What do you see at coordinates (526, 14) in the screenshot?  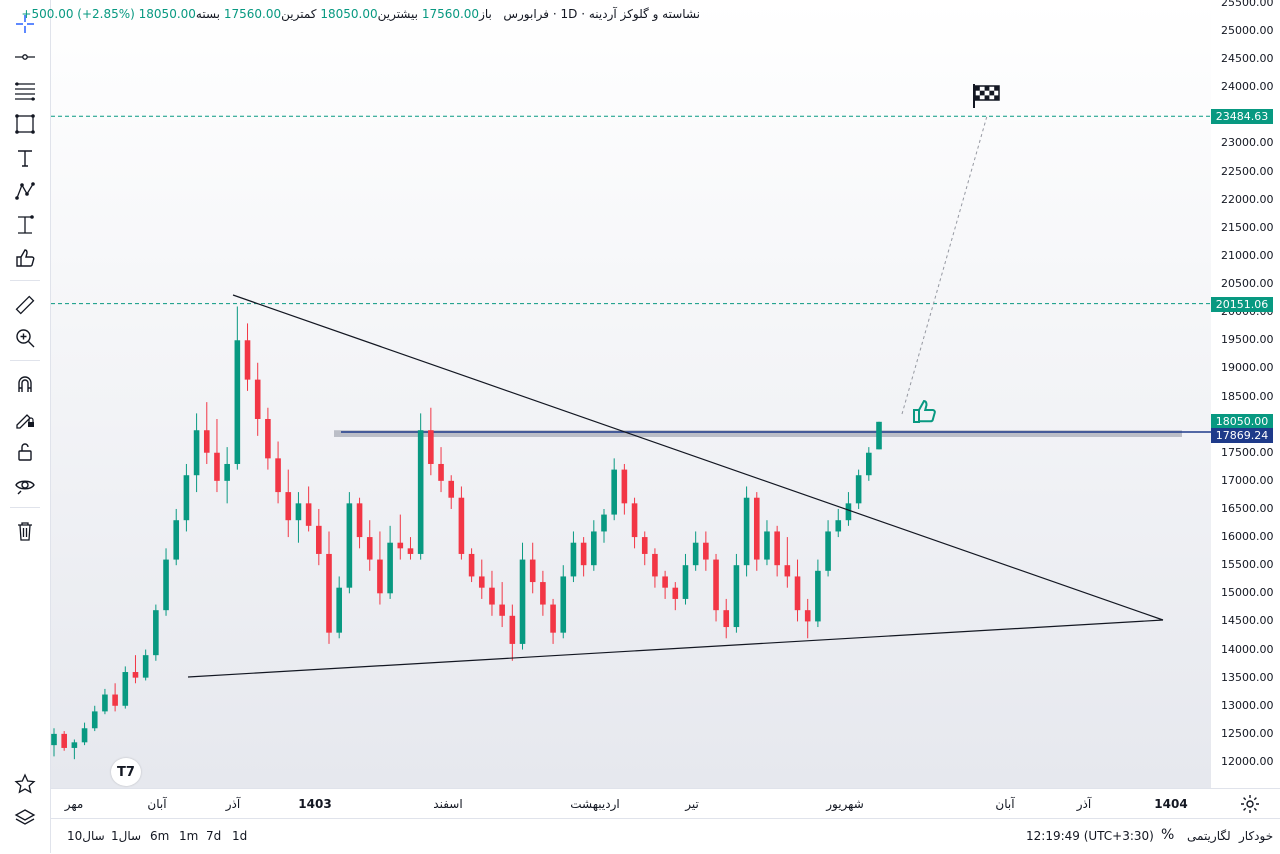 I see `legend-exchange: فرابورس` at bounding box center [526, 14].